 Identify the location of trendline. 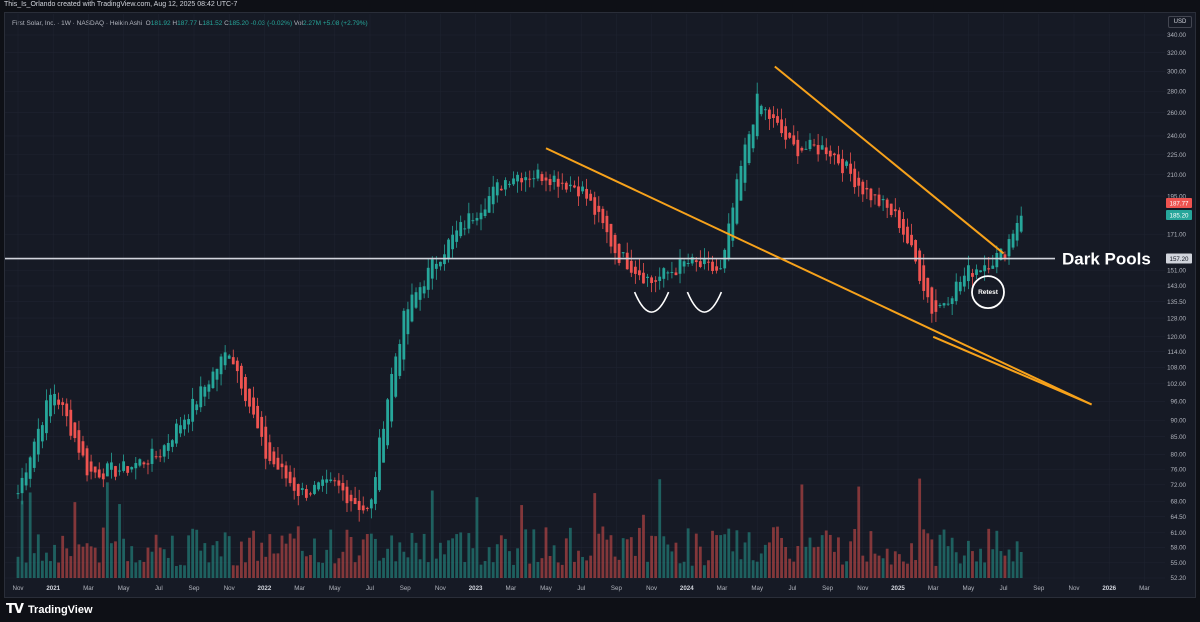
(1012, 370).